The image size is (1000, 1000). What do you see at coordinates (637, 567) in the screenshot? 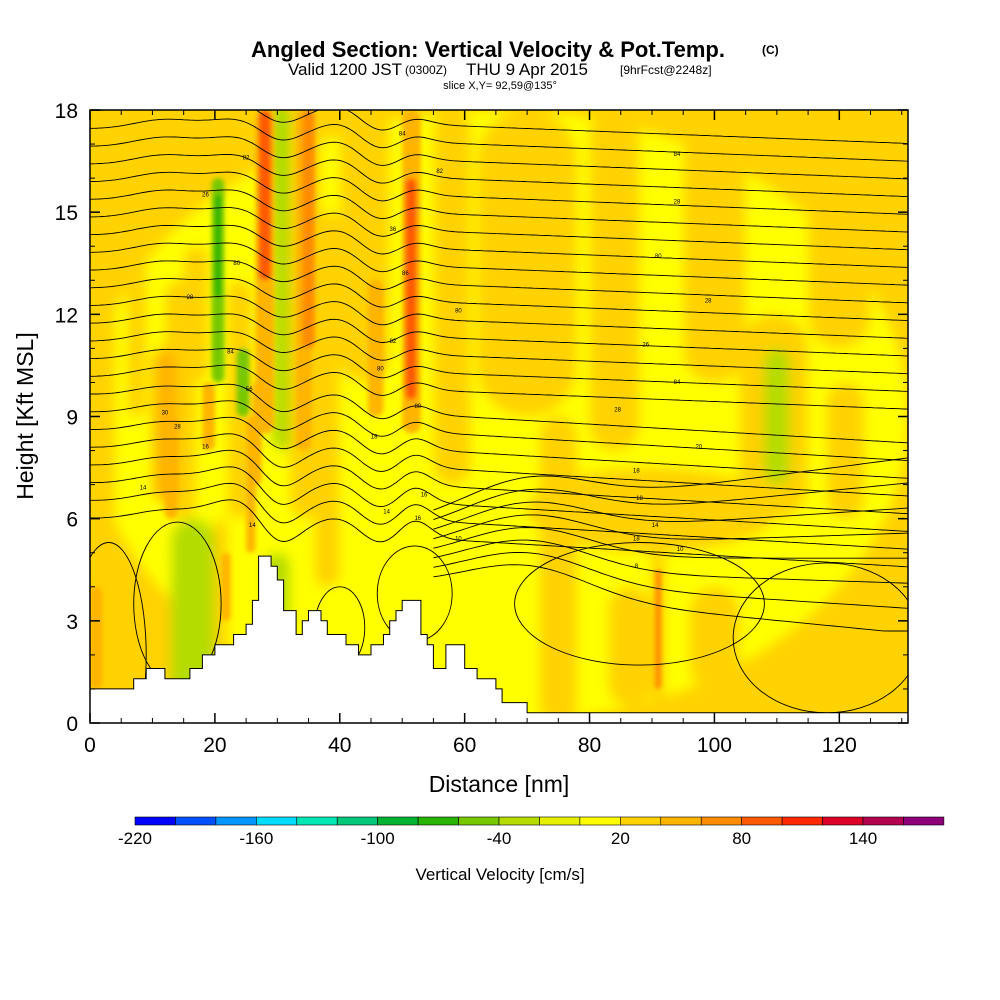
I see `contour-value-label: 8` at bounding box center [637, 567].